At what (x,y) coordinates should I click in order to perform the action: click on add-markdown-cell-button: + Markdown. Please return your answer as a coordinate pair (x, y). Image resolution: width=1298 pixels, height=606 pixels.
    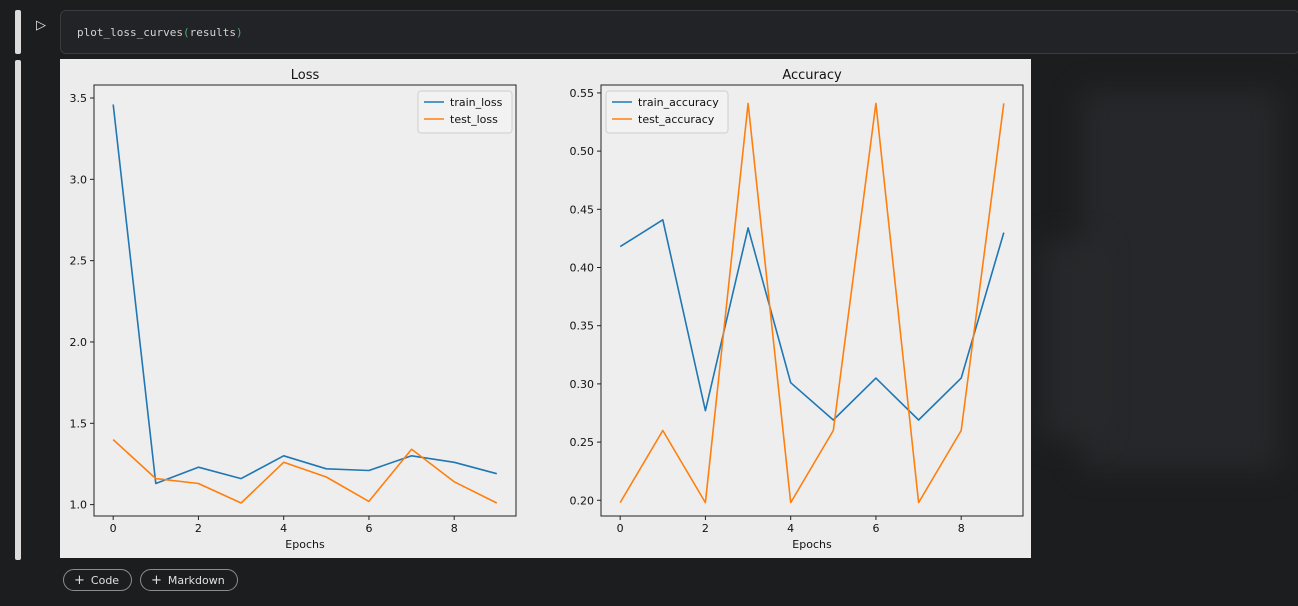
    Looking at the image, I should click on (189, 580).